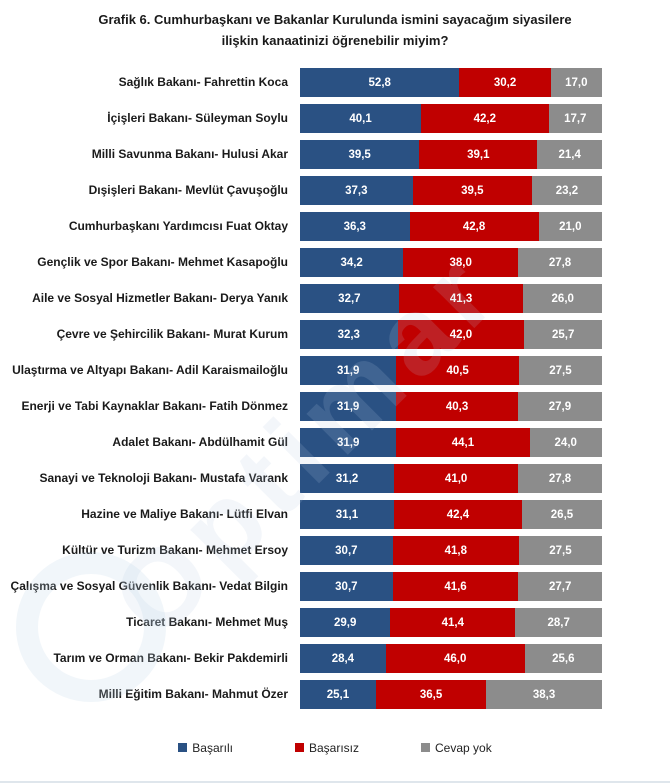 This screenshot has width=670, height=783. Describe the element at coordinates (576, 82) in the screenshot. I see `value-label-cevap-yok: 17,0` at that location.